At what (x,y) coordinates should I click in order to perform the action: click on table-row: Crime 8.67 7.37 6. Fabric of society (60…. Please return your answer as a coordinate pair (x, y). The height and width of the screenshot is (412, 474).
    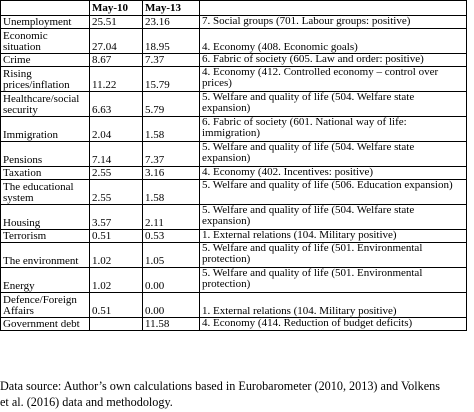
    Looking at the image, I should click on (233, 60).